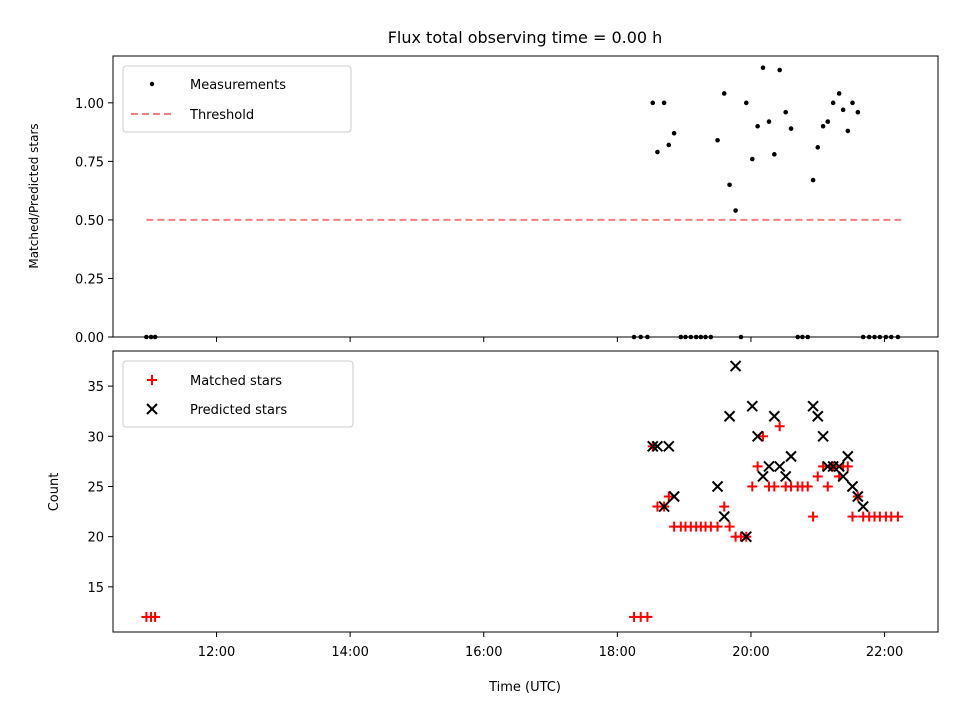 Image resolution: width=960 pixels, height=720 pixels. What do you see at coordinates (216, 652) in the screenshot?
I see `x-tick-label: 12:00` at bounding box center [216, 652].